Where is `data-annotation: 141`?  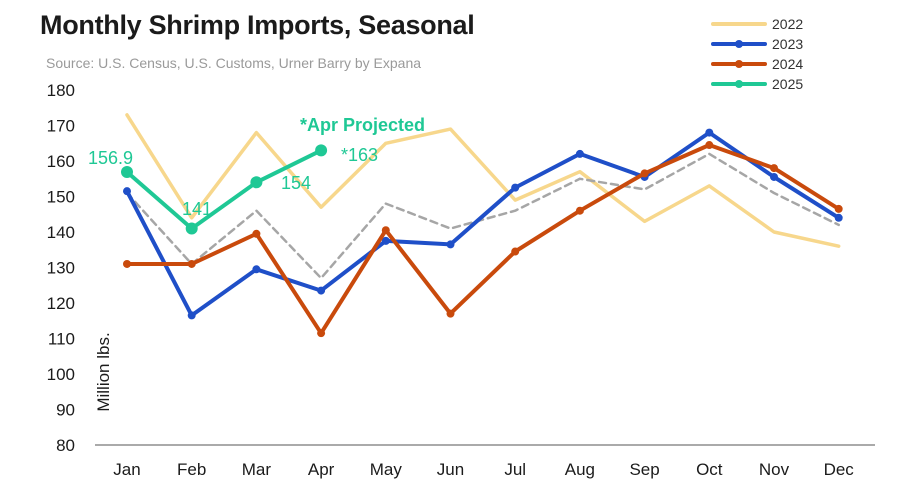 data-annotation: 141 is located at coordinates (197, 209).